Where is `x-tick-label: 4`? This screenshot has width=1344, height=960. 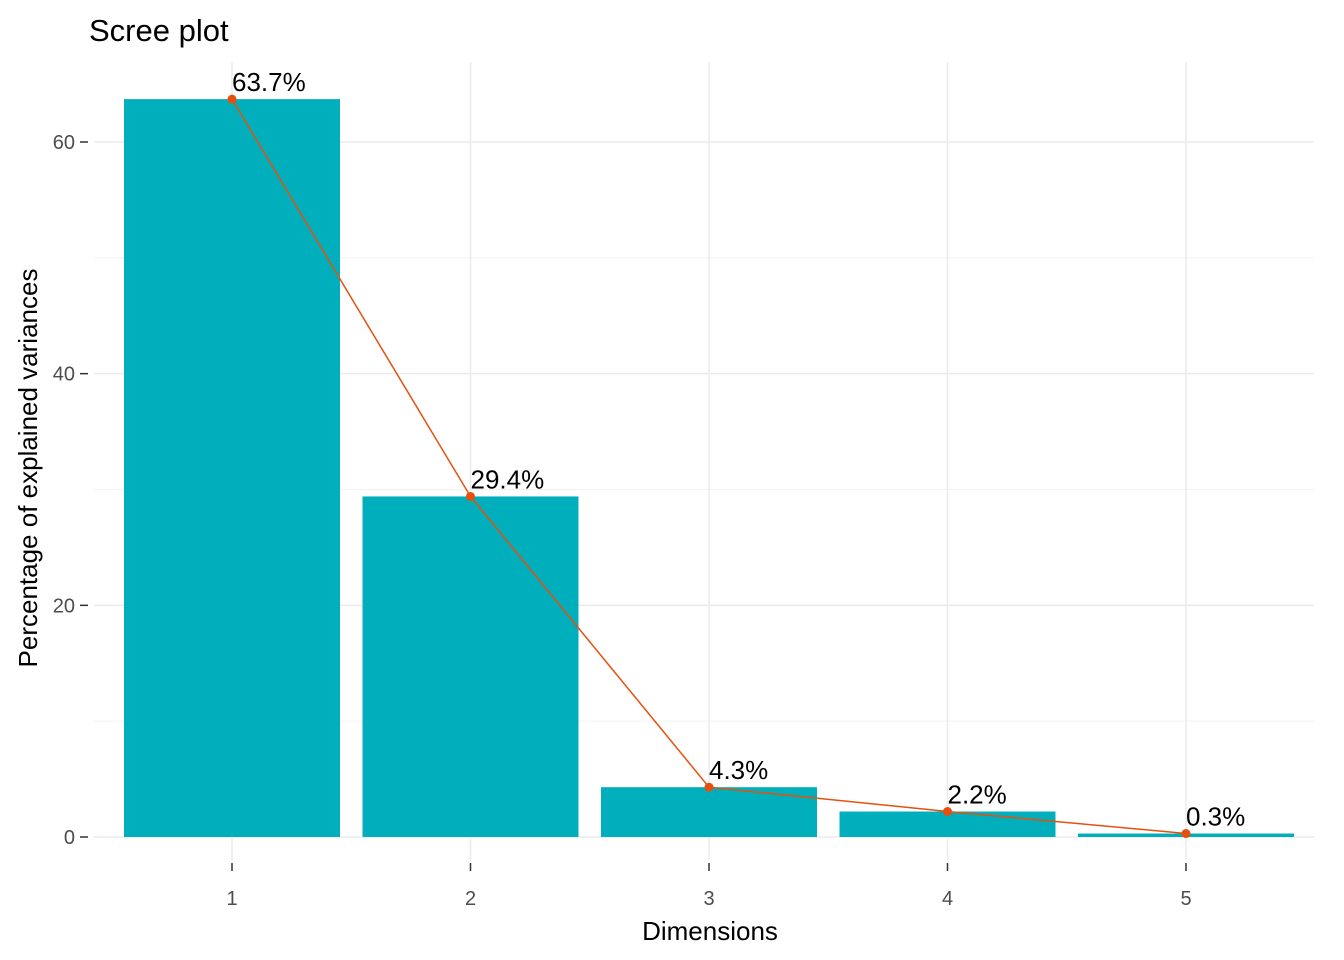
x-tick-label: 4 is located at coordinates (947, 899).